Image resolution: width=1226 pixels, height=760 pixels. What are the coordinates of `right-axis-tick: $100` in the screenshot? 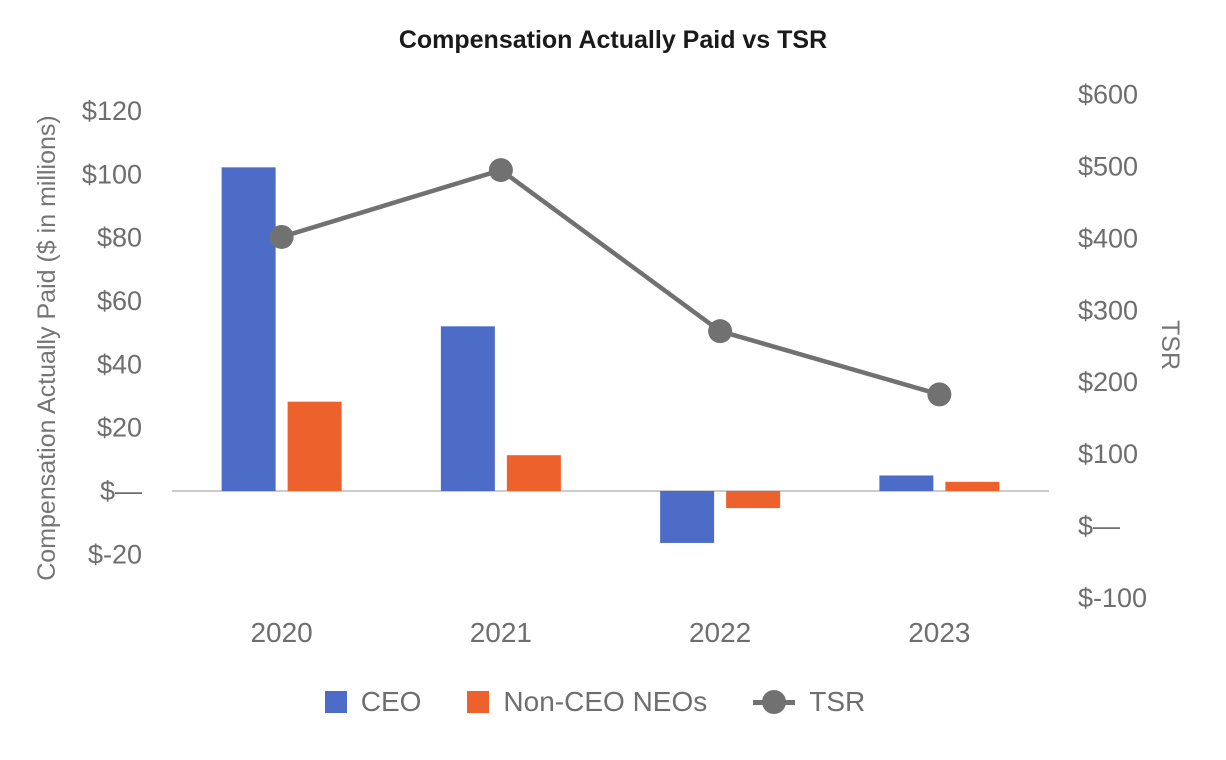 It's located at (1108, 454).